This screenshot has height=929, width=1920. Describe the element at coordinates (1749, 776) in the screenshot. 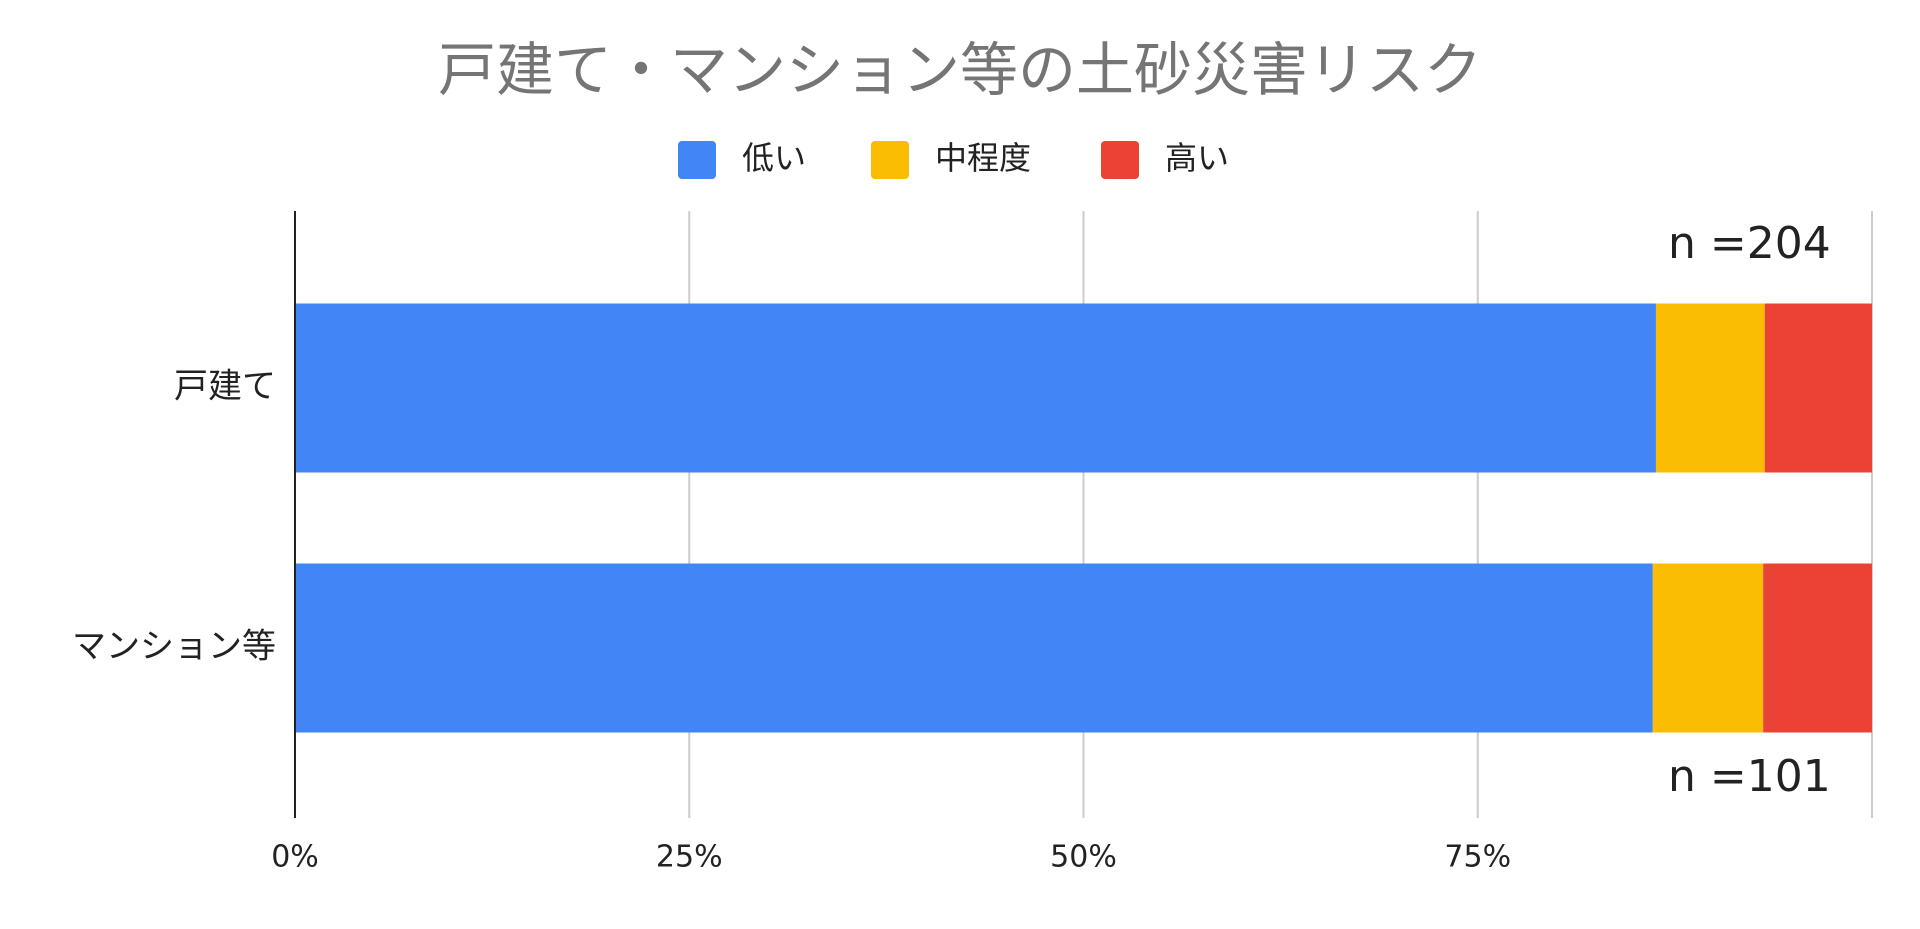

I see `annotation: n =101` at that location.